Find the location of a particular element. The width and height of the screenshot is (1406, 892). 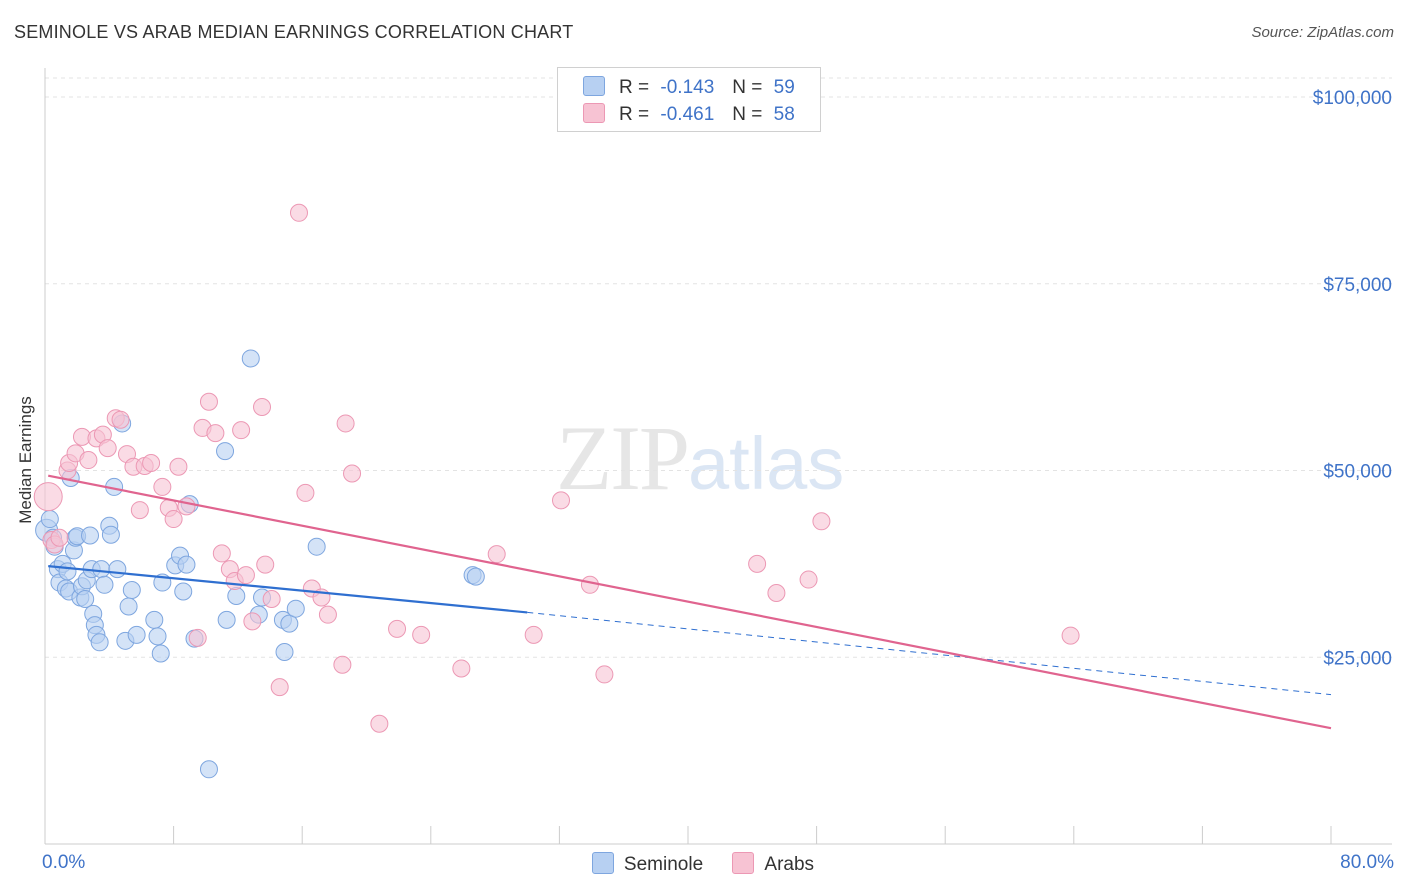

watermark-zip: ZIP is located at coordinates (623, 458).